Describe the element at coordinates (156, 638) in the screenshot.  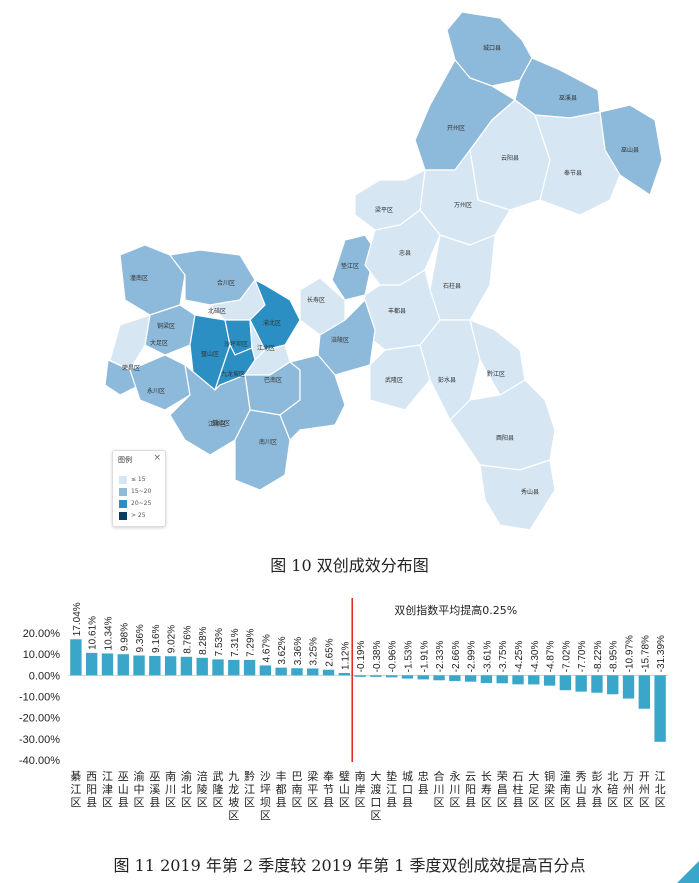
I see `value-label: 9.16%` at that location.